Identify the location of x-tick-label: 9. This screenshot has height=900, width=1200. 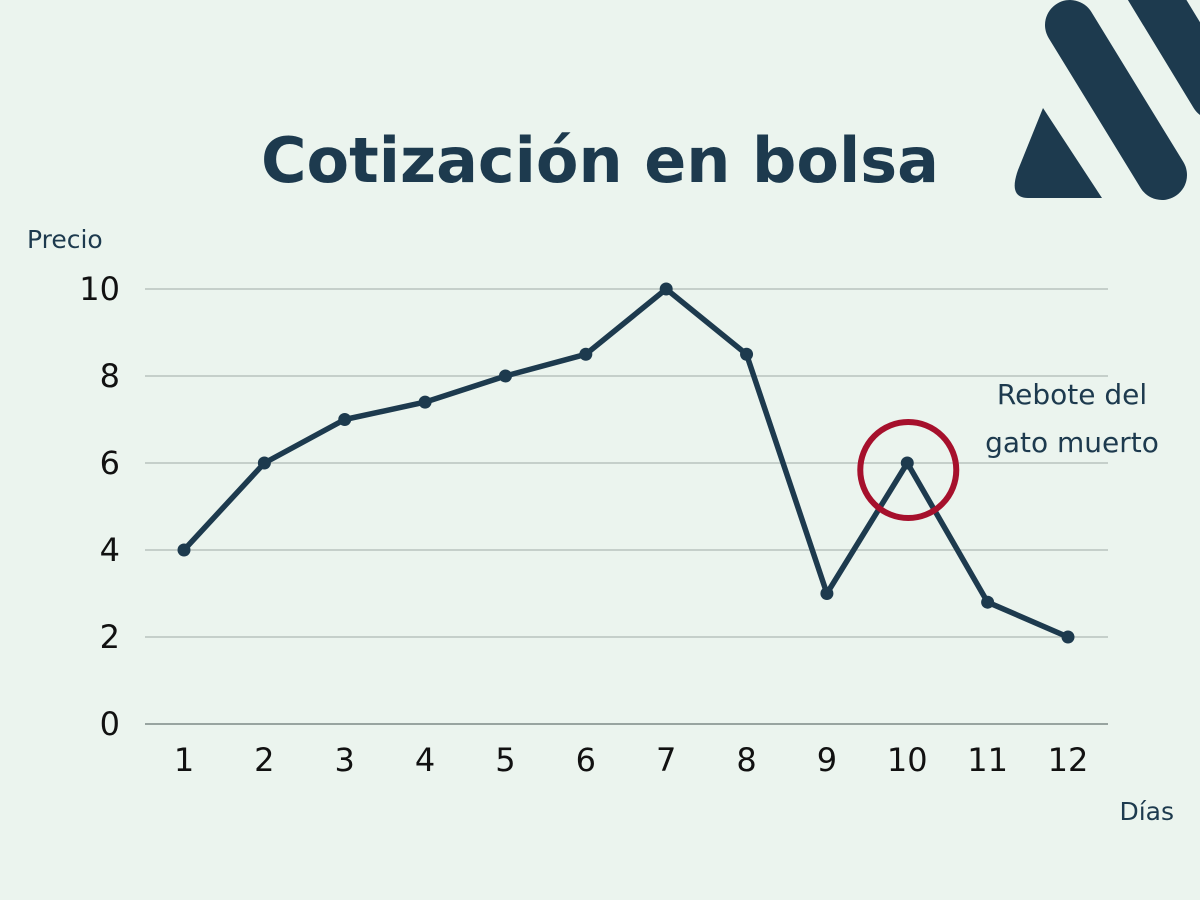
(827, 760).